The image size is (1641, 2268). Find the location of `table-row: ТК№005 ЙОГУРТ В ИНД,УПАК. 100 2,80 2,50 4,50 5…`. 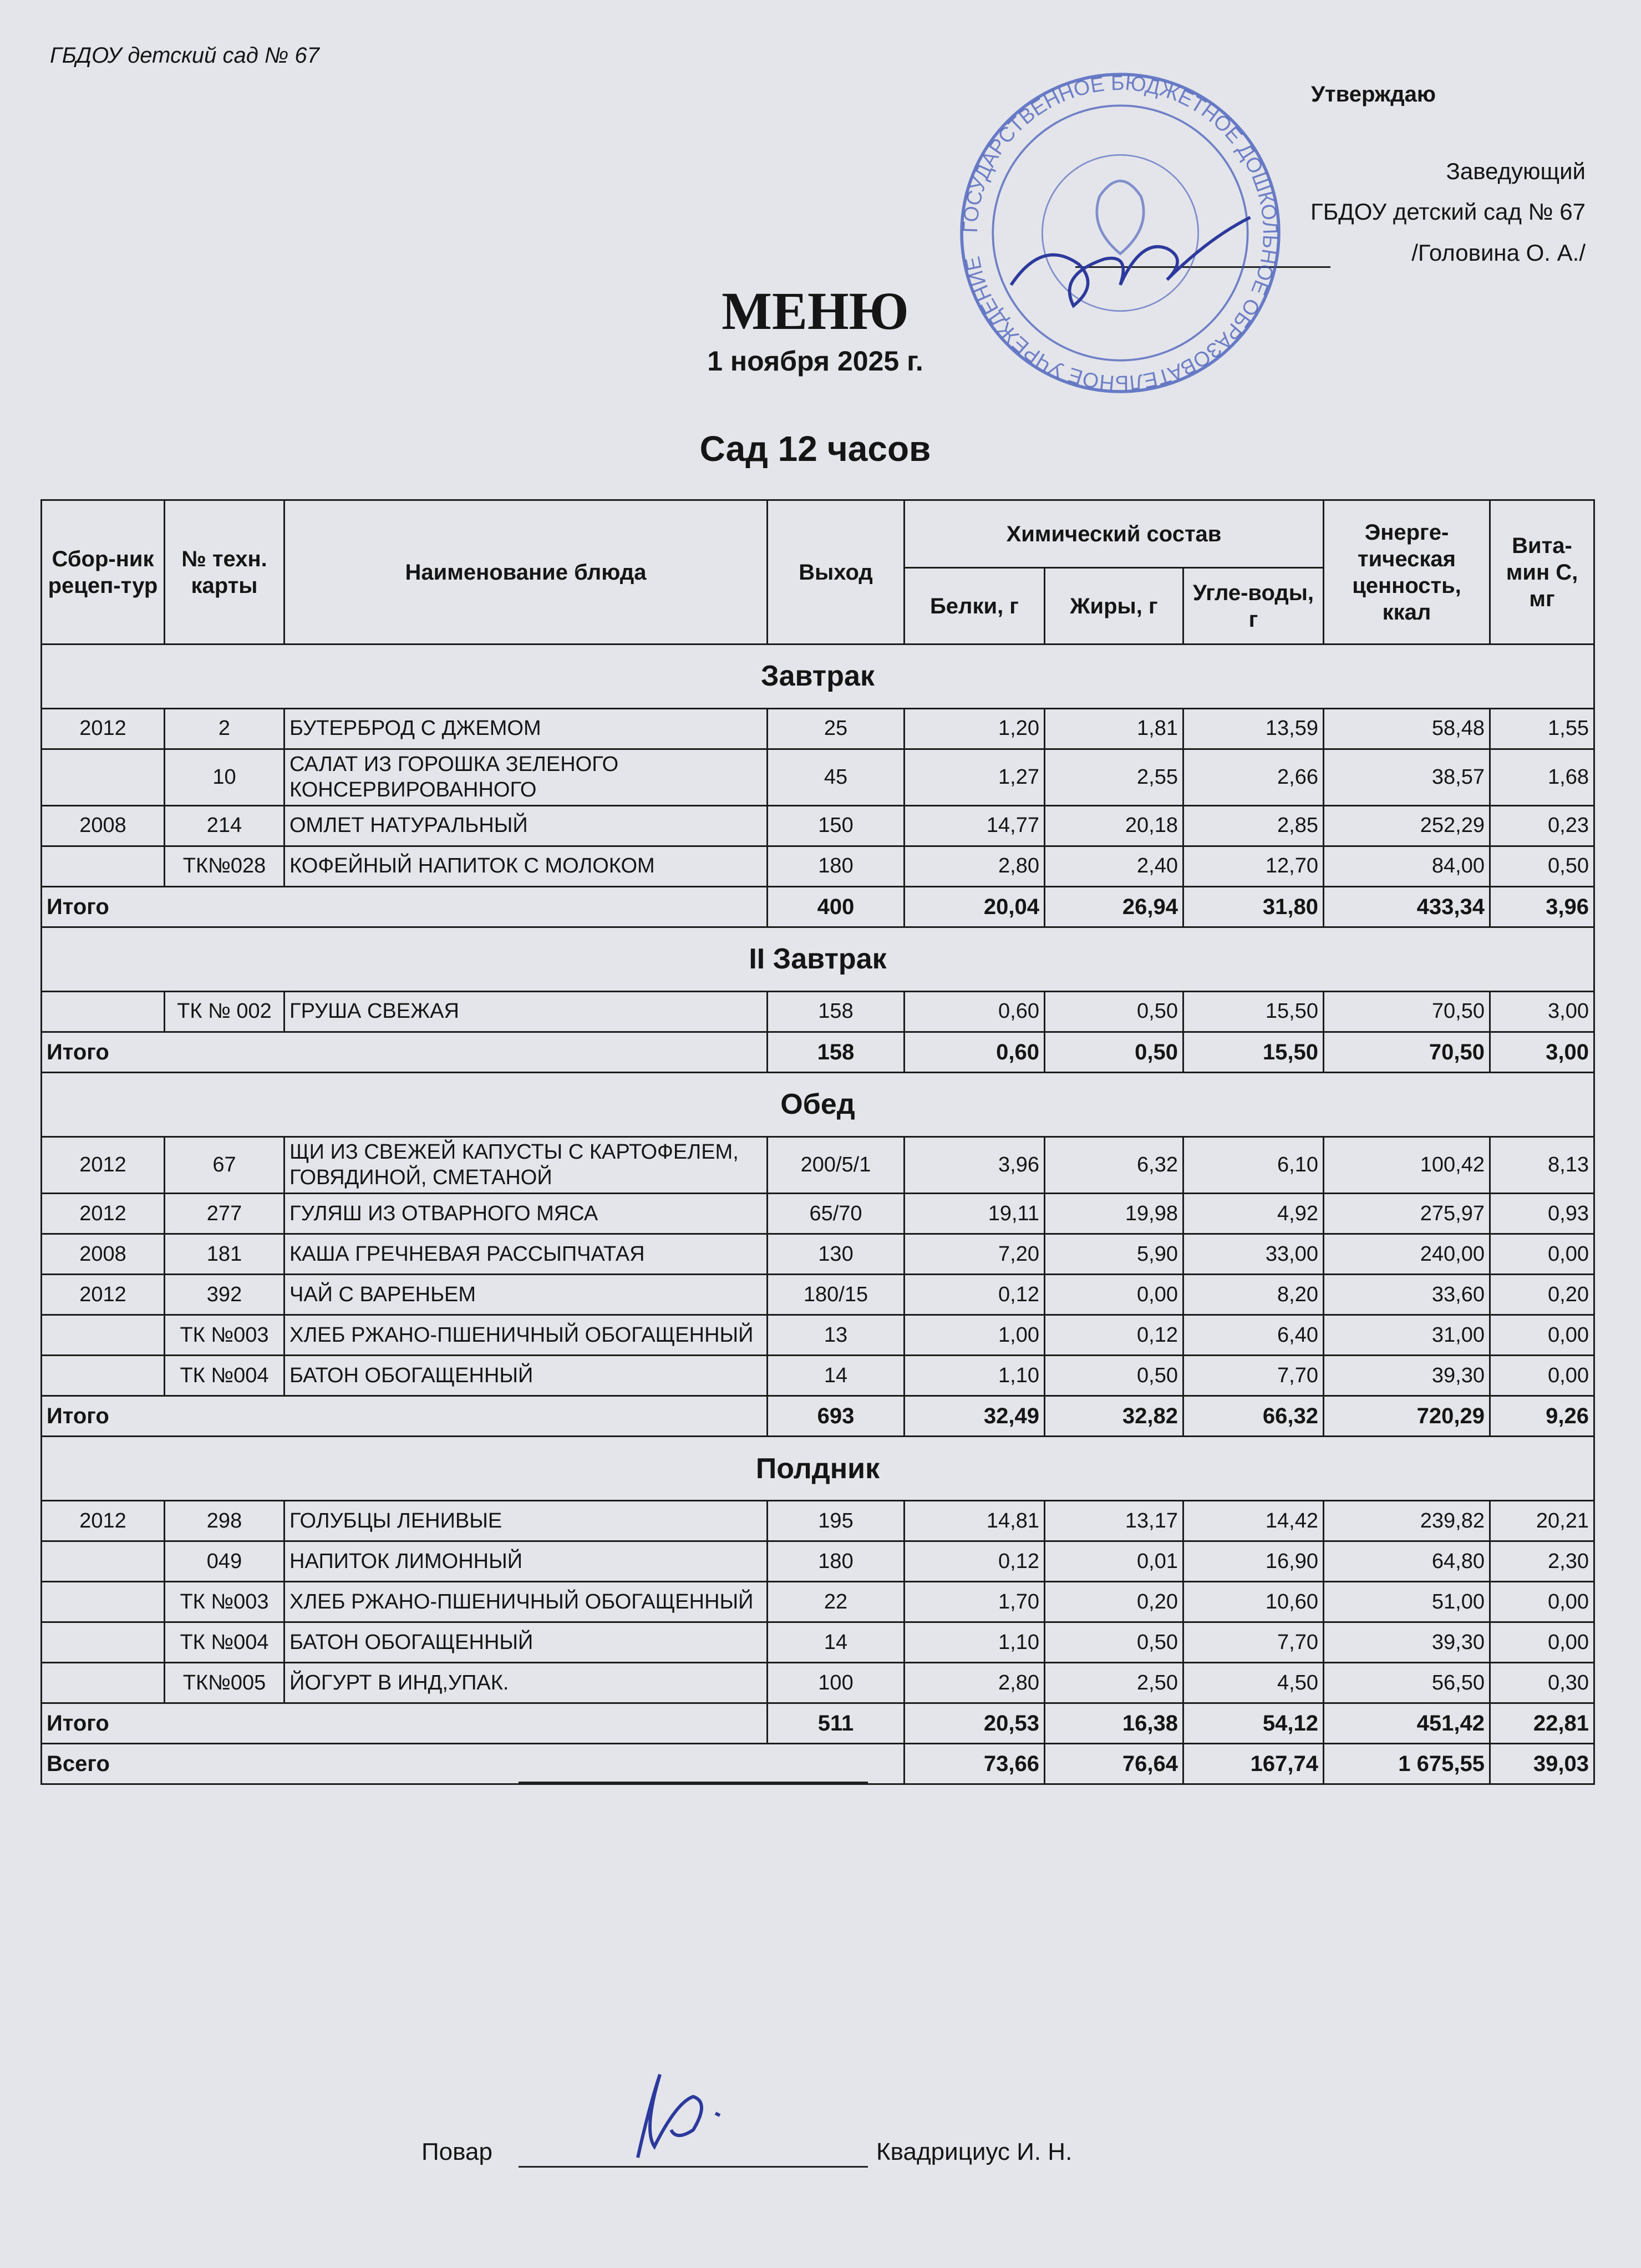

table-row: ТК№005 ЙОГУРТ В ИНД,УПАК. 100 2,80 2,50 4,50 5… is located at coordinates (817, 1683).